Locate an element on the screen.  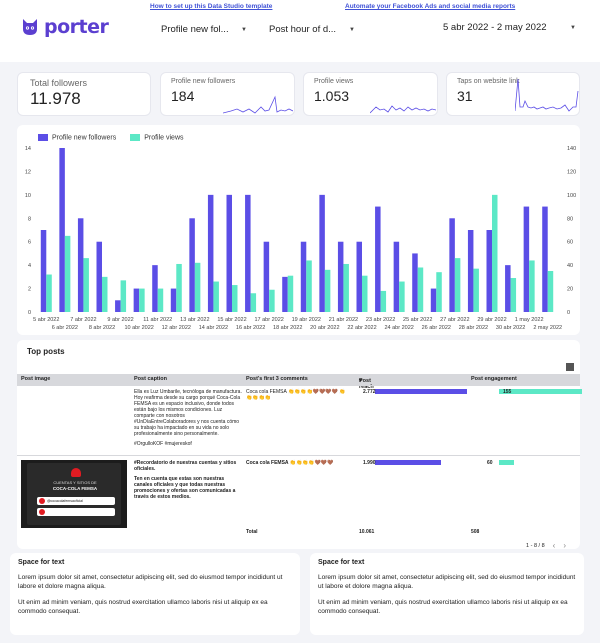
kpi-value: 184 is located at coordinates (183, 96).